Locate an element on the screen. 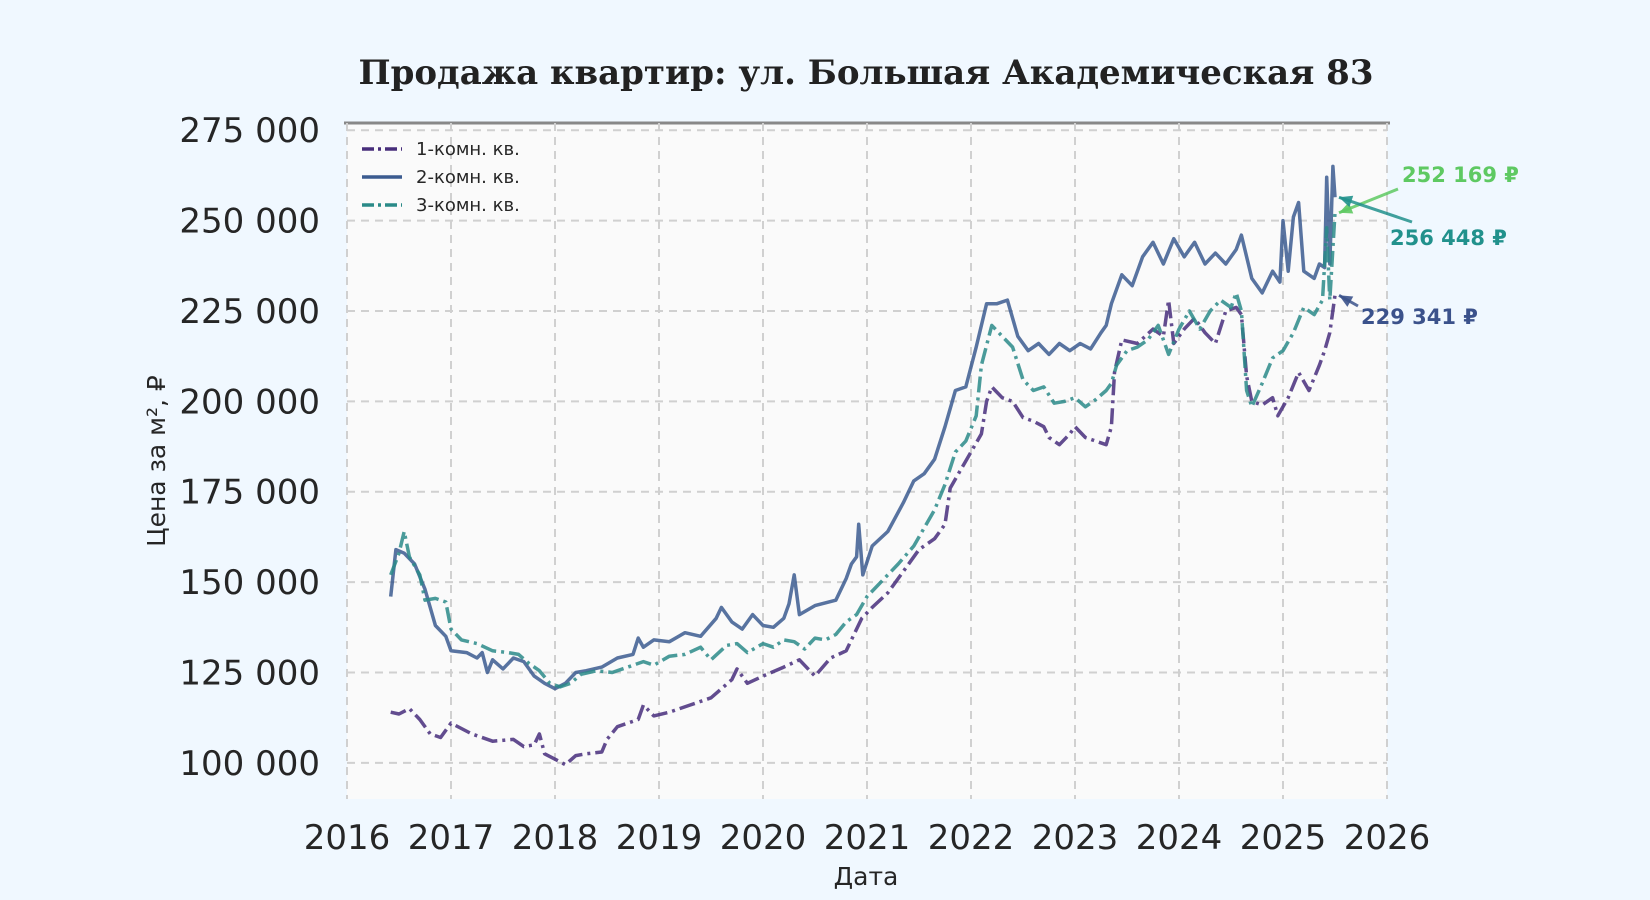 The height and width of the screenshot is (900, 1650). y-tick-label-250000: 250 000 is located at coordinates (249, 222).